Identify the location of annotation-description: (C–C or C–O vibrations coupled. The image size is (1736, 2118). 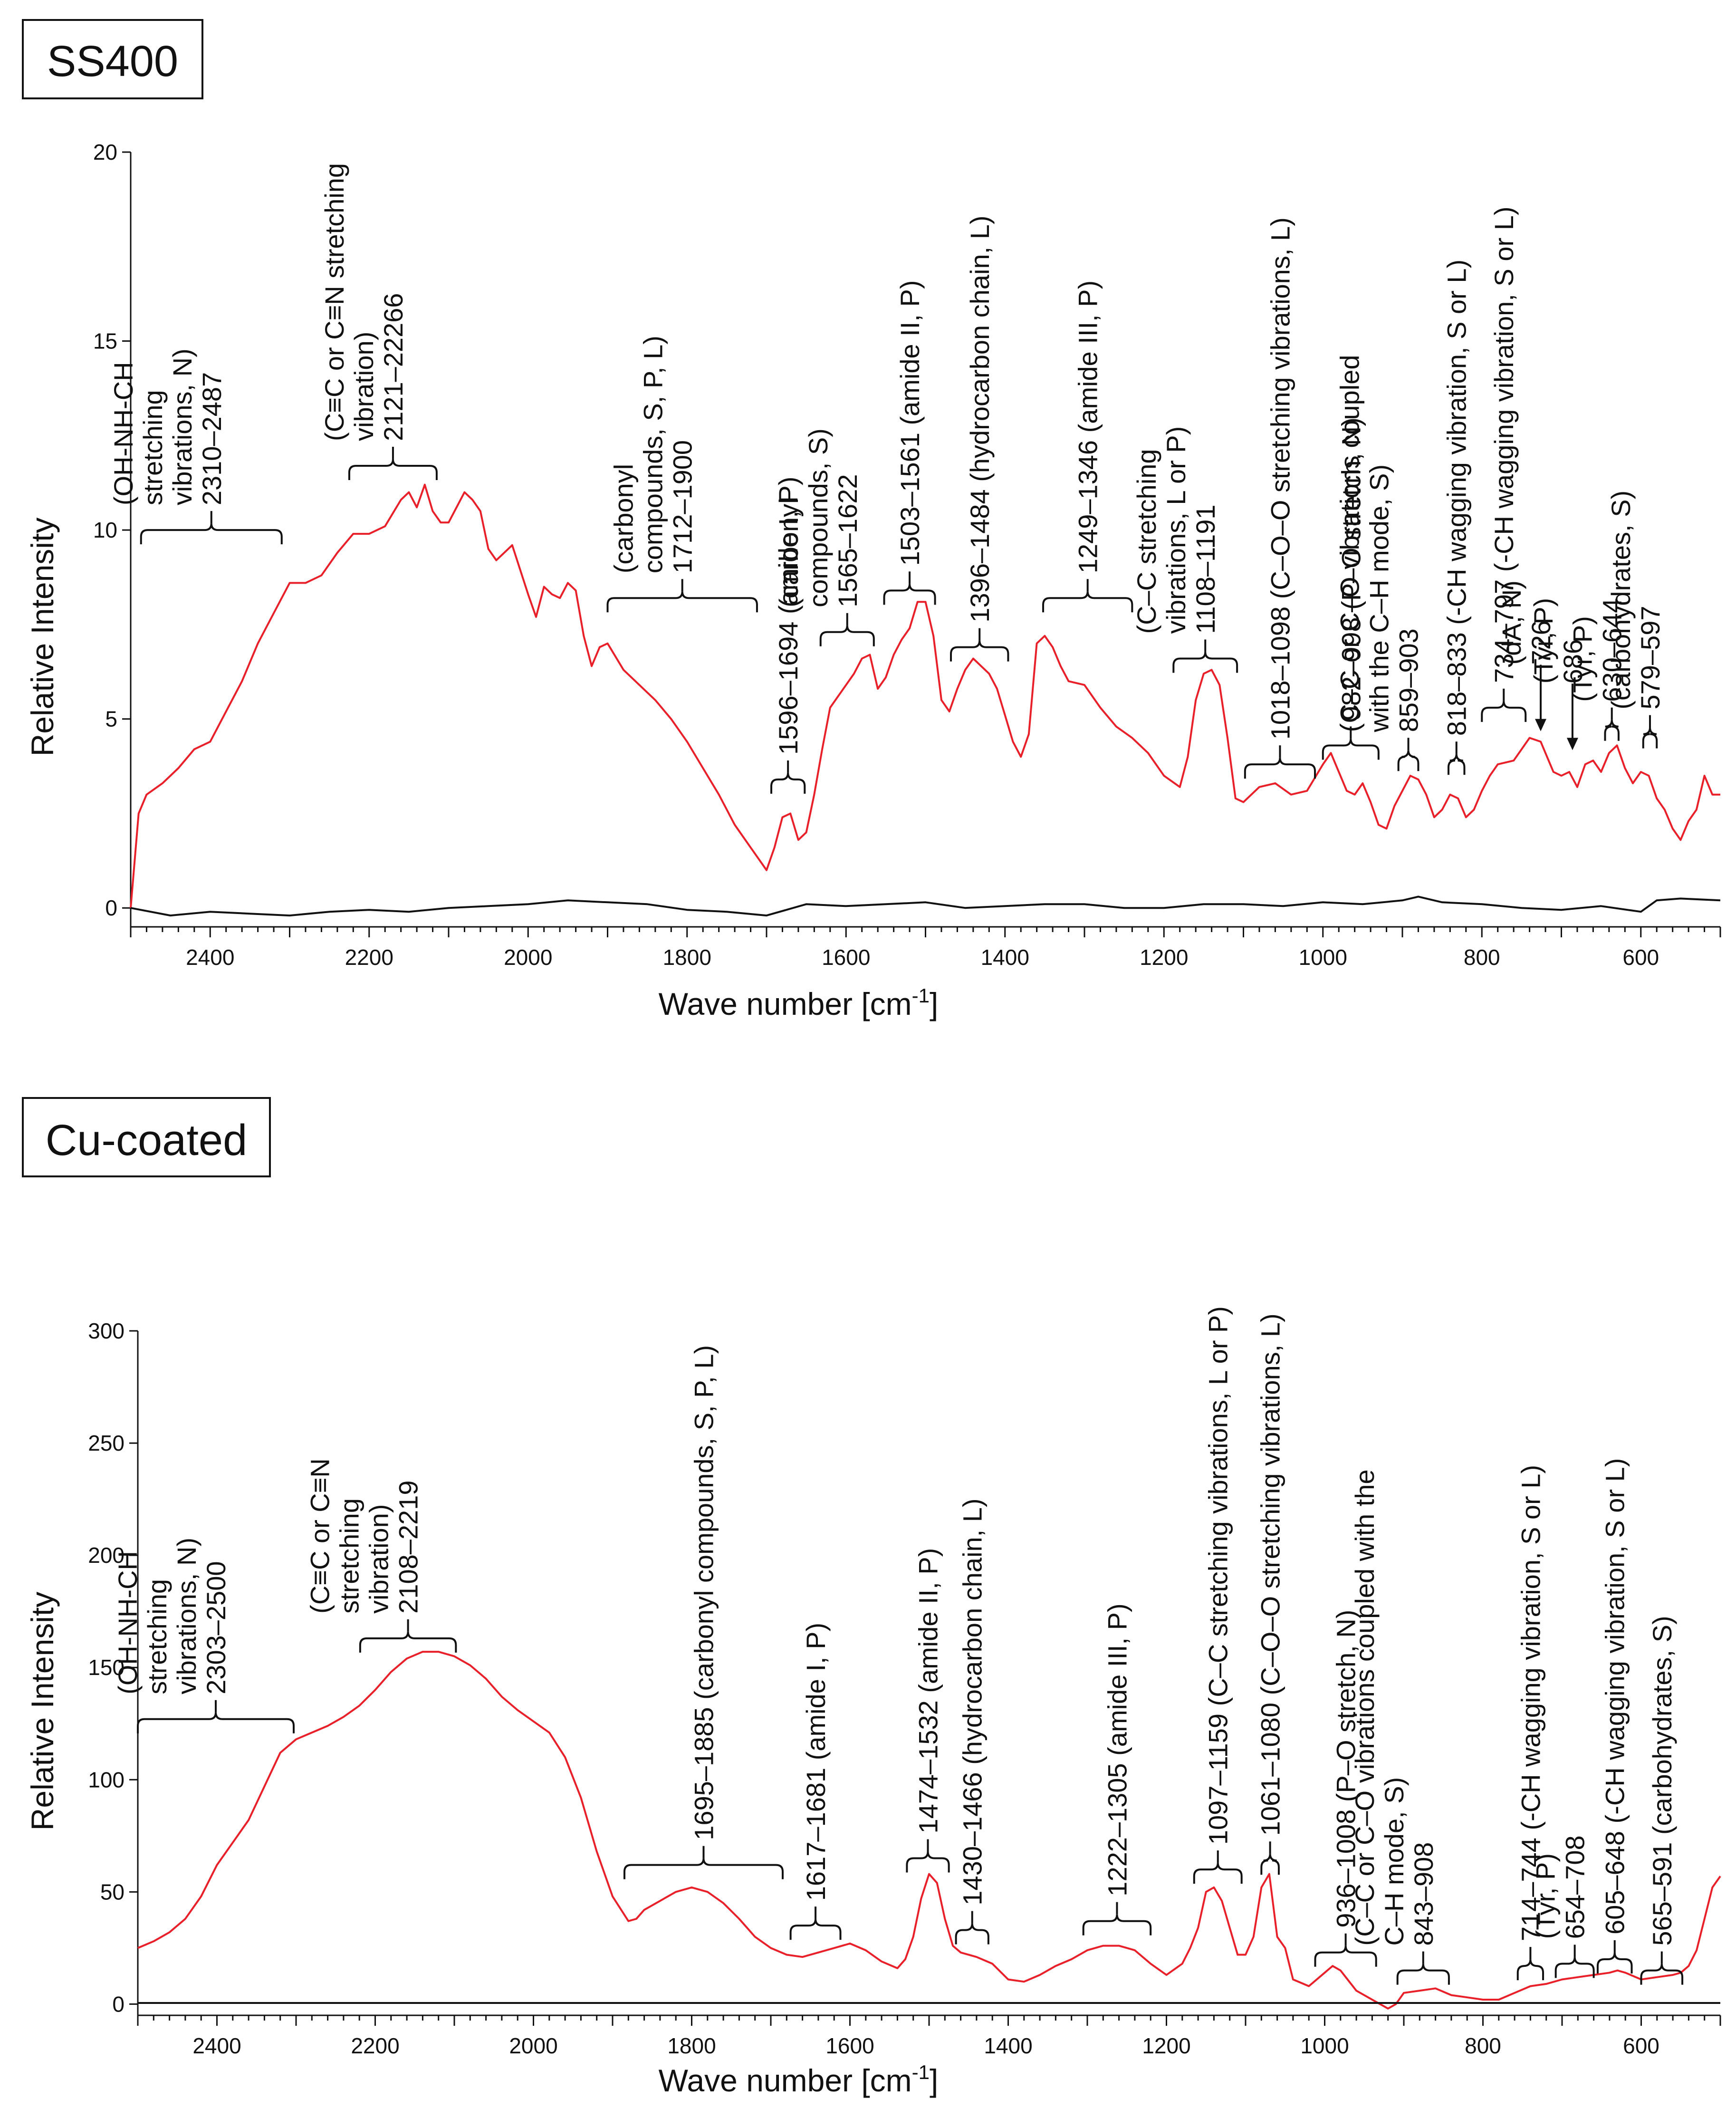
(1350, 543).